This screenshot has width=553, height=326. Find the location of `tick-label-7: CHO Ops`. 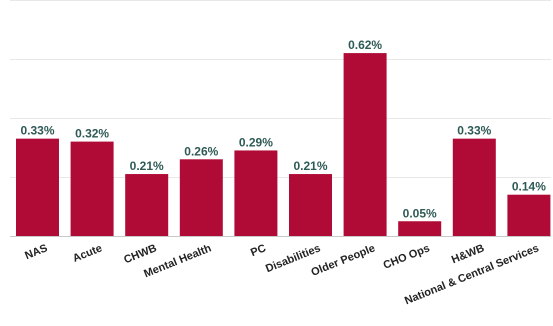

tick-label-7: CHO Ops is located at coordinates (407, 256).